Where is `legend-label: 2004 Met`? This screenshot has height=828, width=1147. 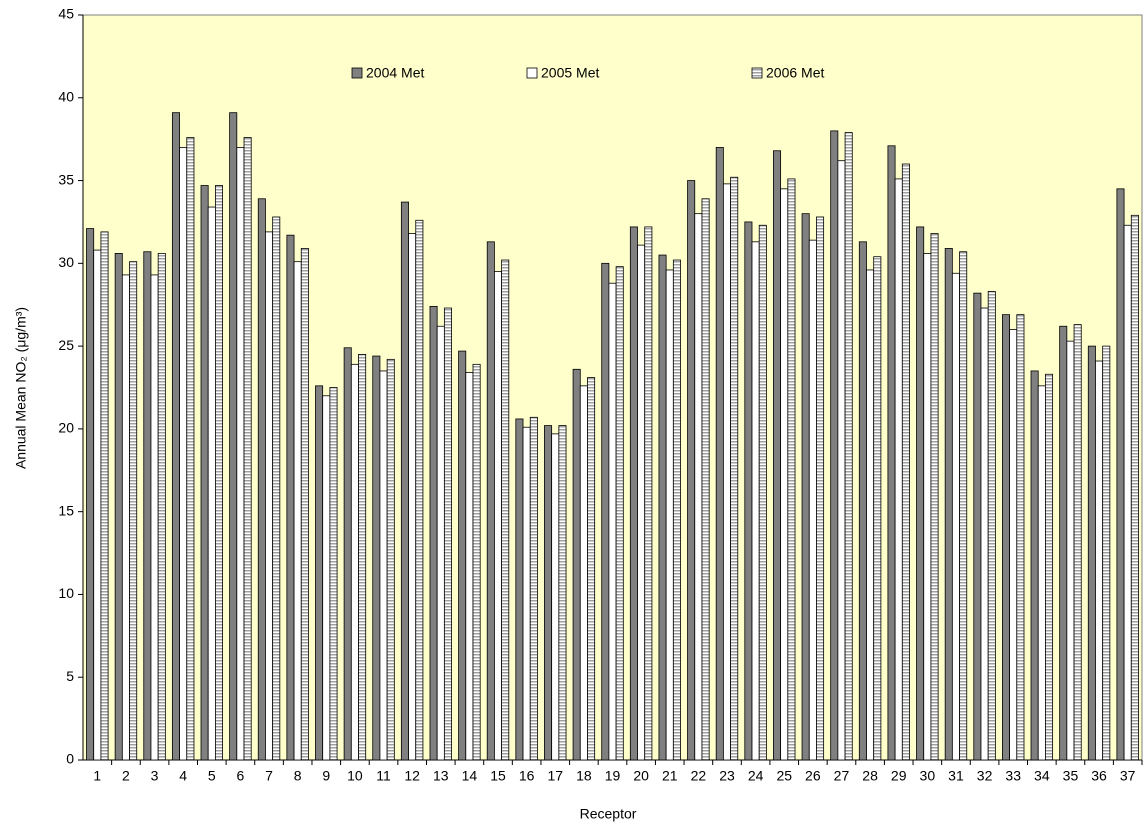
legend-label: 2004 Met is located at coordinates (395, 73).